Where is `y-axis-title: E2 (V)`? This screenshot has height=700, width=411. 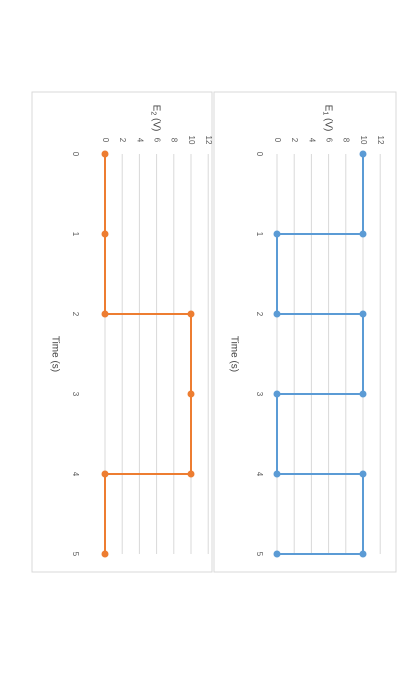
y-axis-title: E2 (V) is located at coordinates (156, 118).